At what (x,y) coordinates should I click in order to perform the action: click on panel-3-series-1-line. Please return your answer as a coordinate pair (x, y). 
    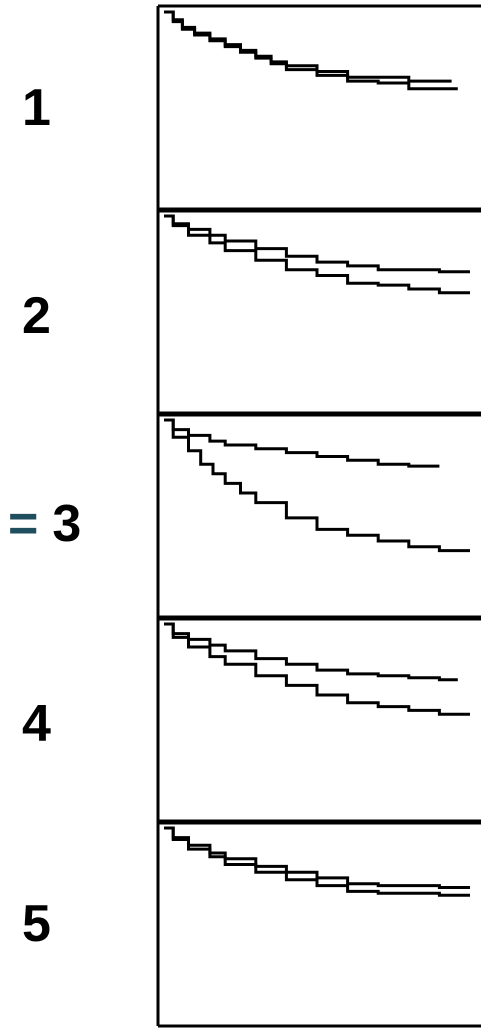
    Looking at the image, I should click on (302, 443).